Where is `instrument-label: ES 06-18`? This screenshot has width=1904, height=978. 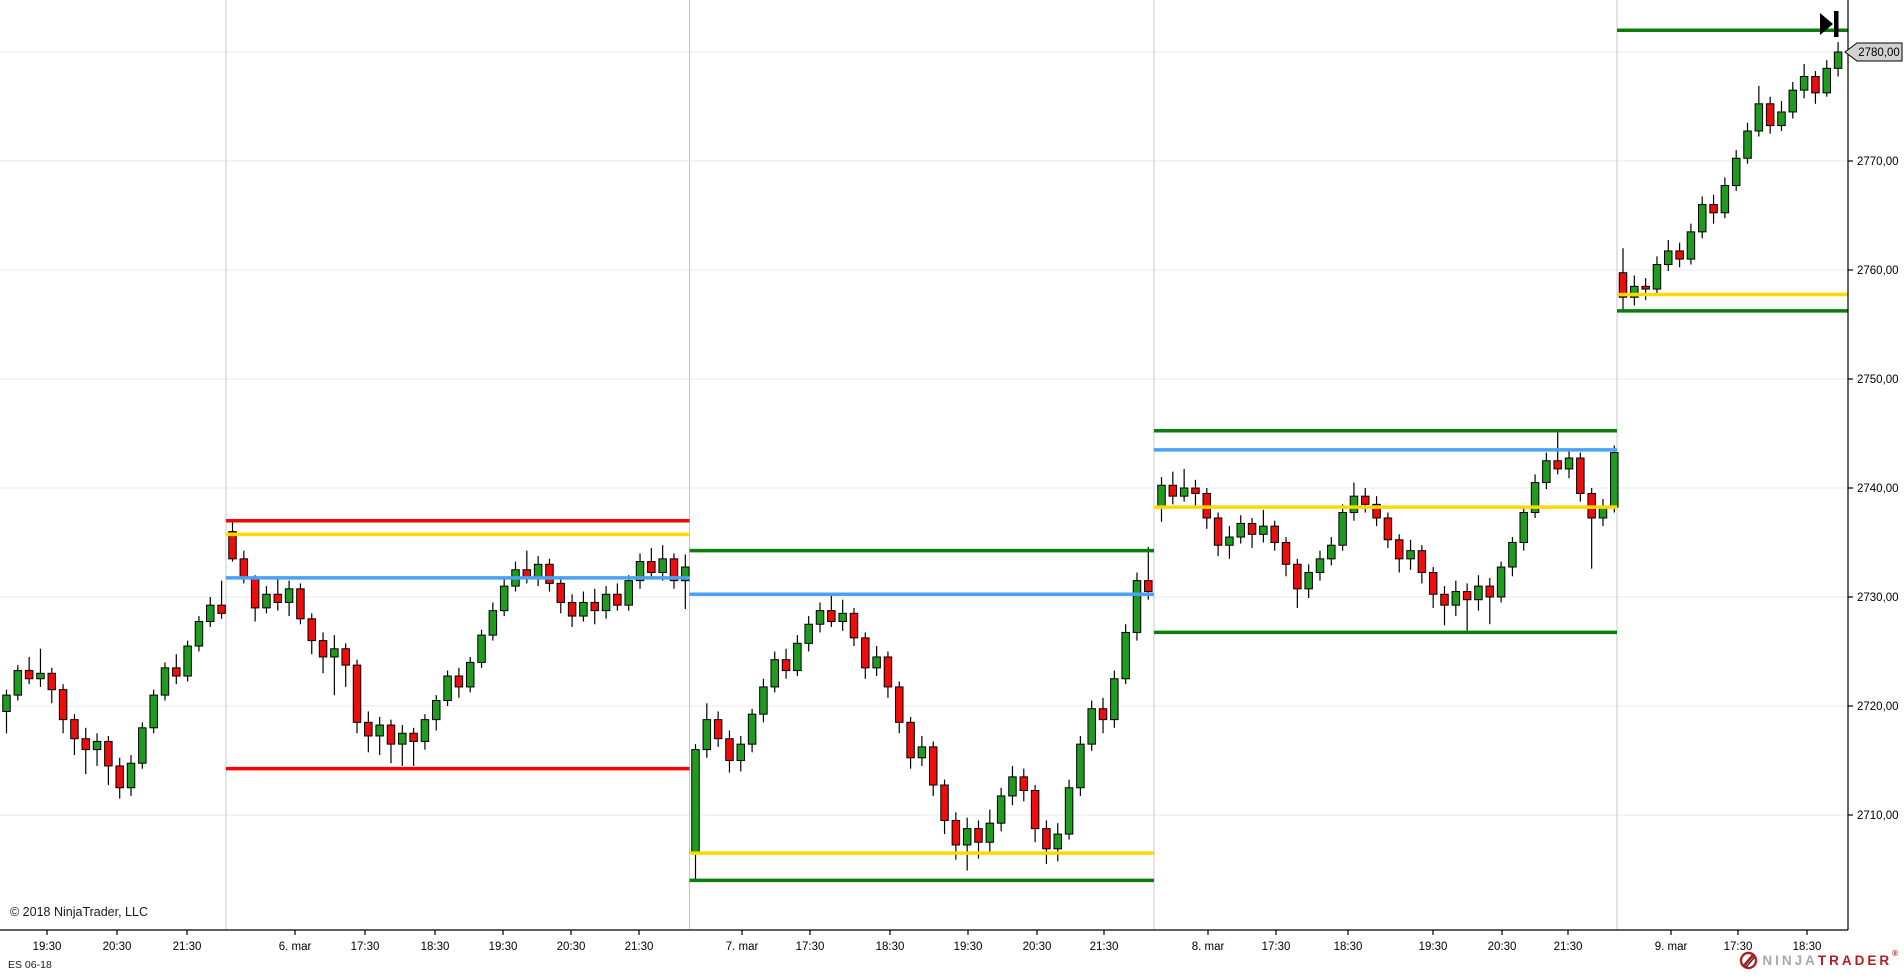 instrument-label: ES 06-18 is located at coordinates (30, 965).